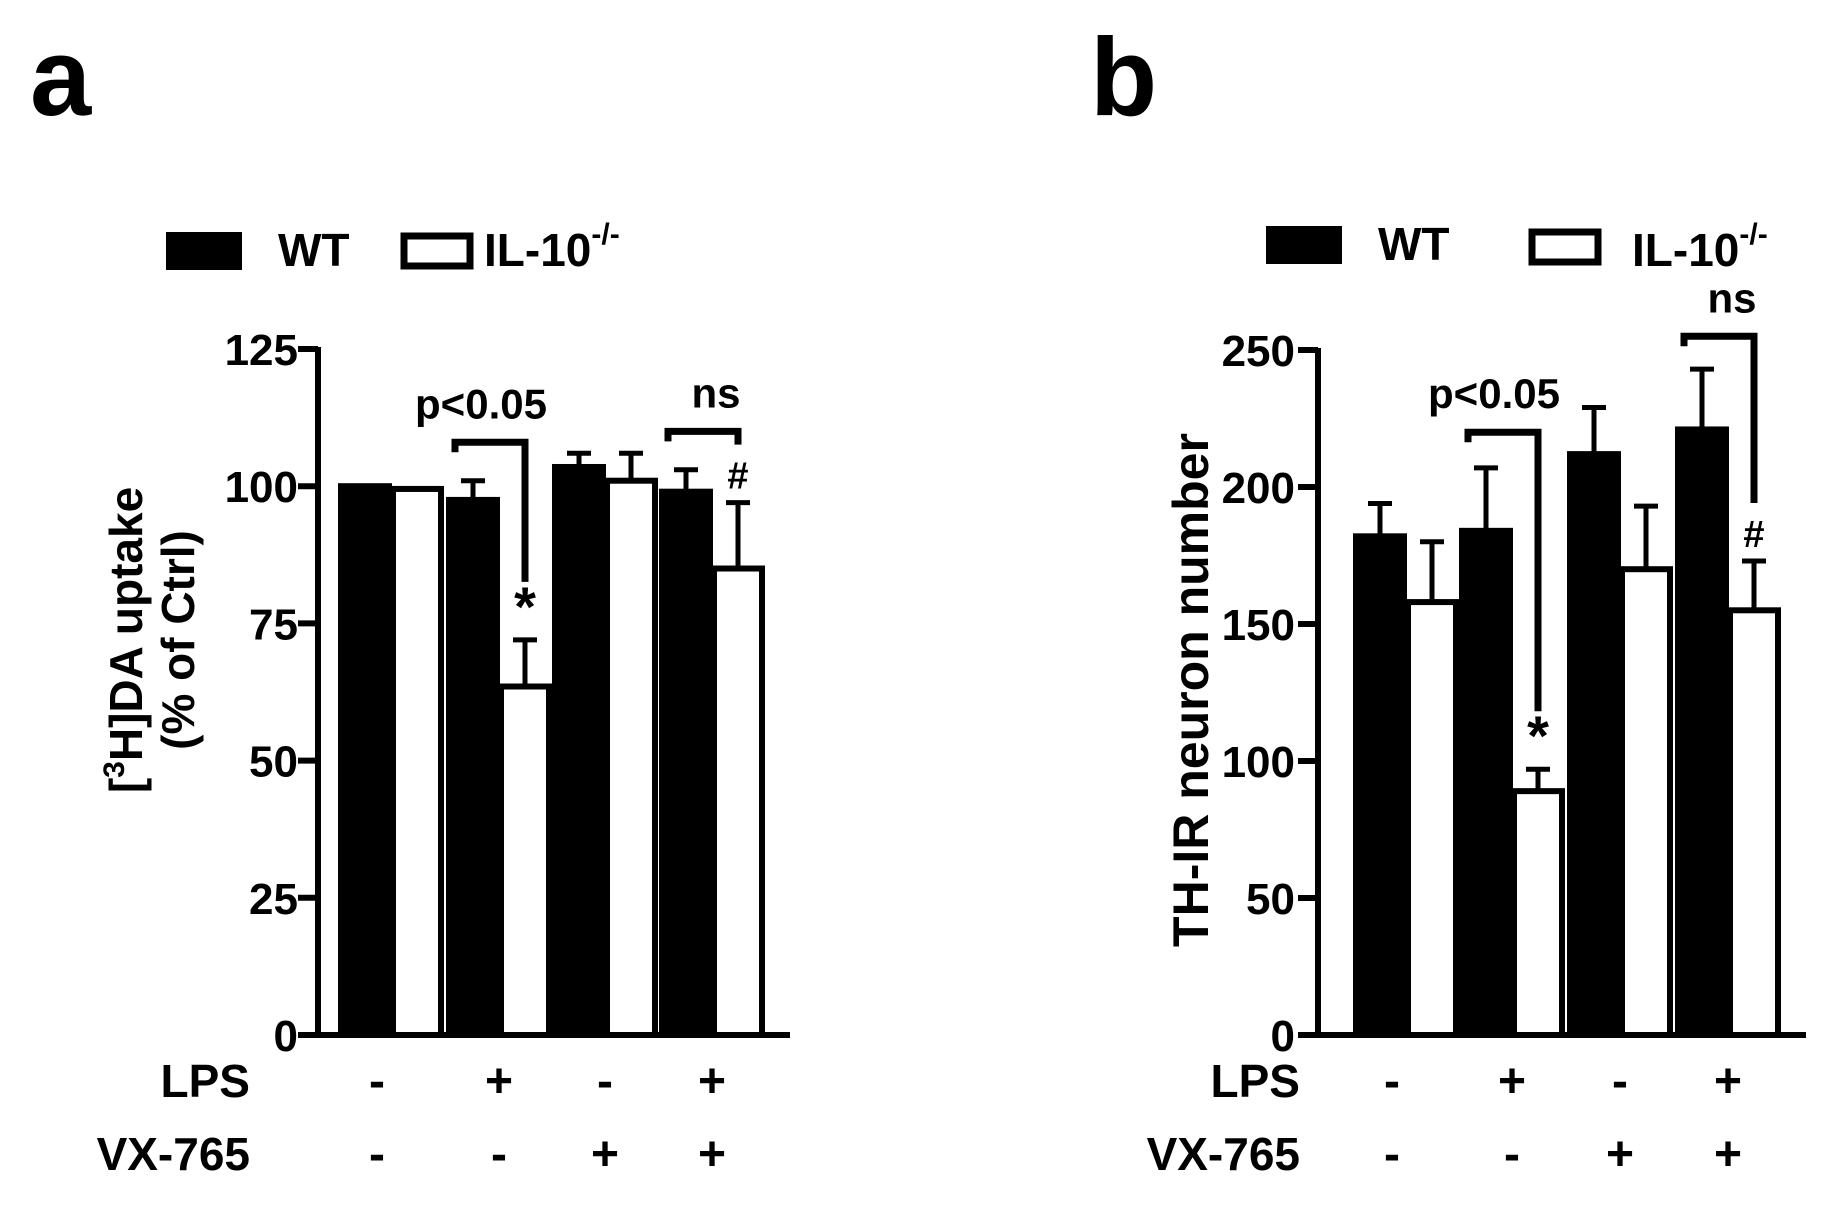  I want to click on svg-text: (% of Ctrl), so click(178, 640).